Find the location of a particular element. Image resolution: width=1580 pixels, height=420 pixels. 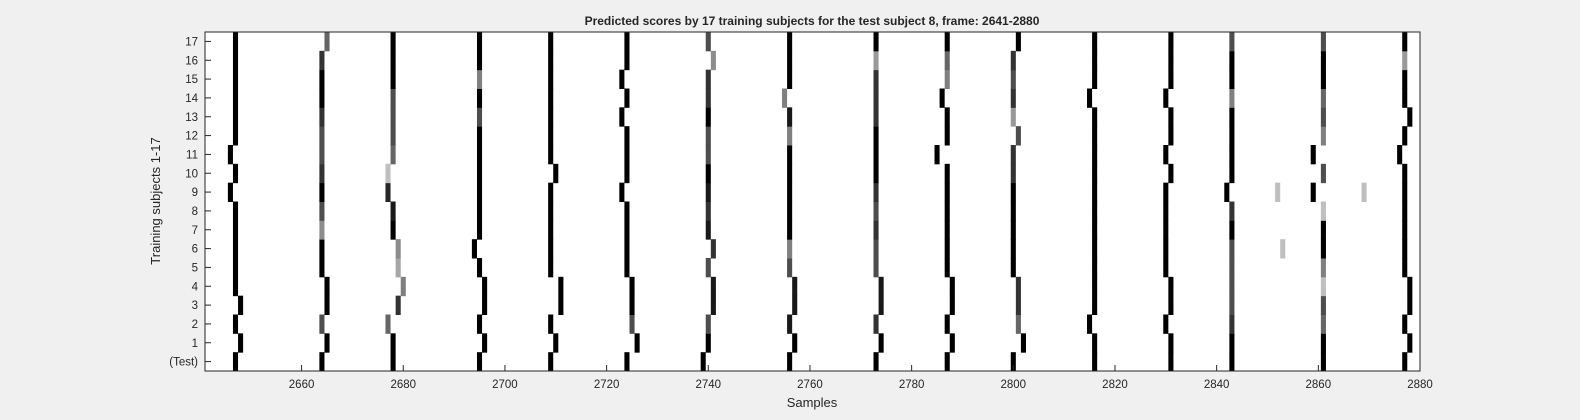

x-tick-label: 2680 is located at coordinates (403, 385).